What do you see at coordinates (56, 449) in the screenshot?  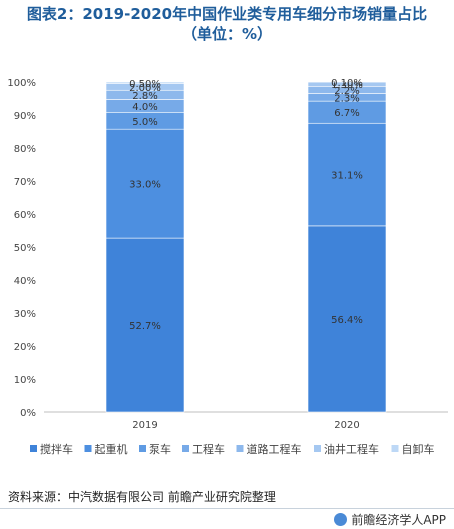 I see `legend-label: 搅拌车` at bounding box center [56, 449].